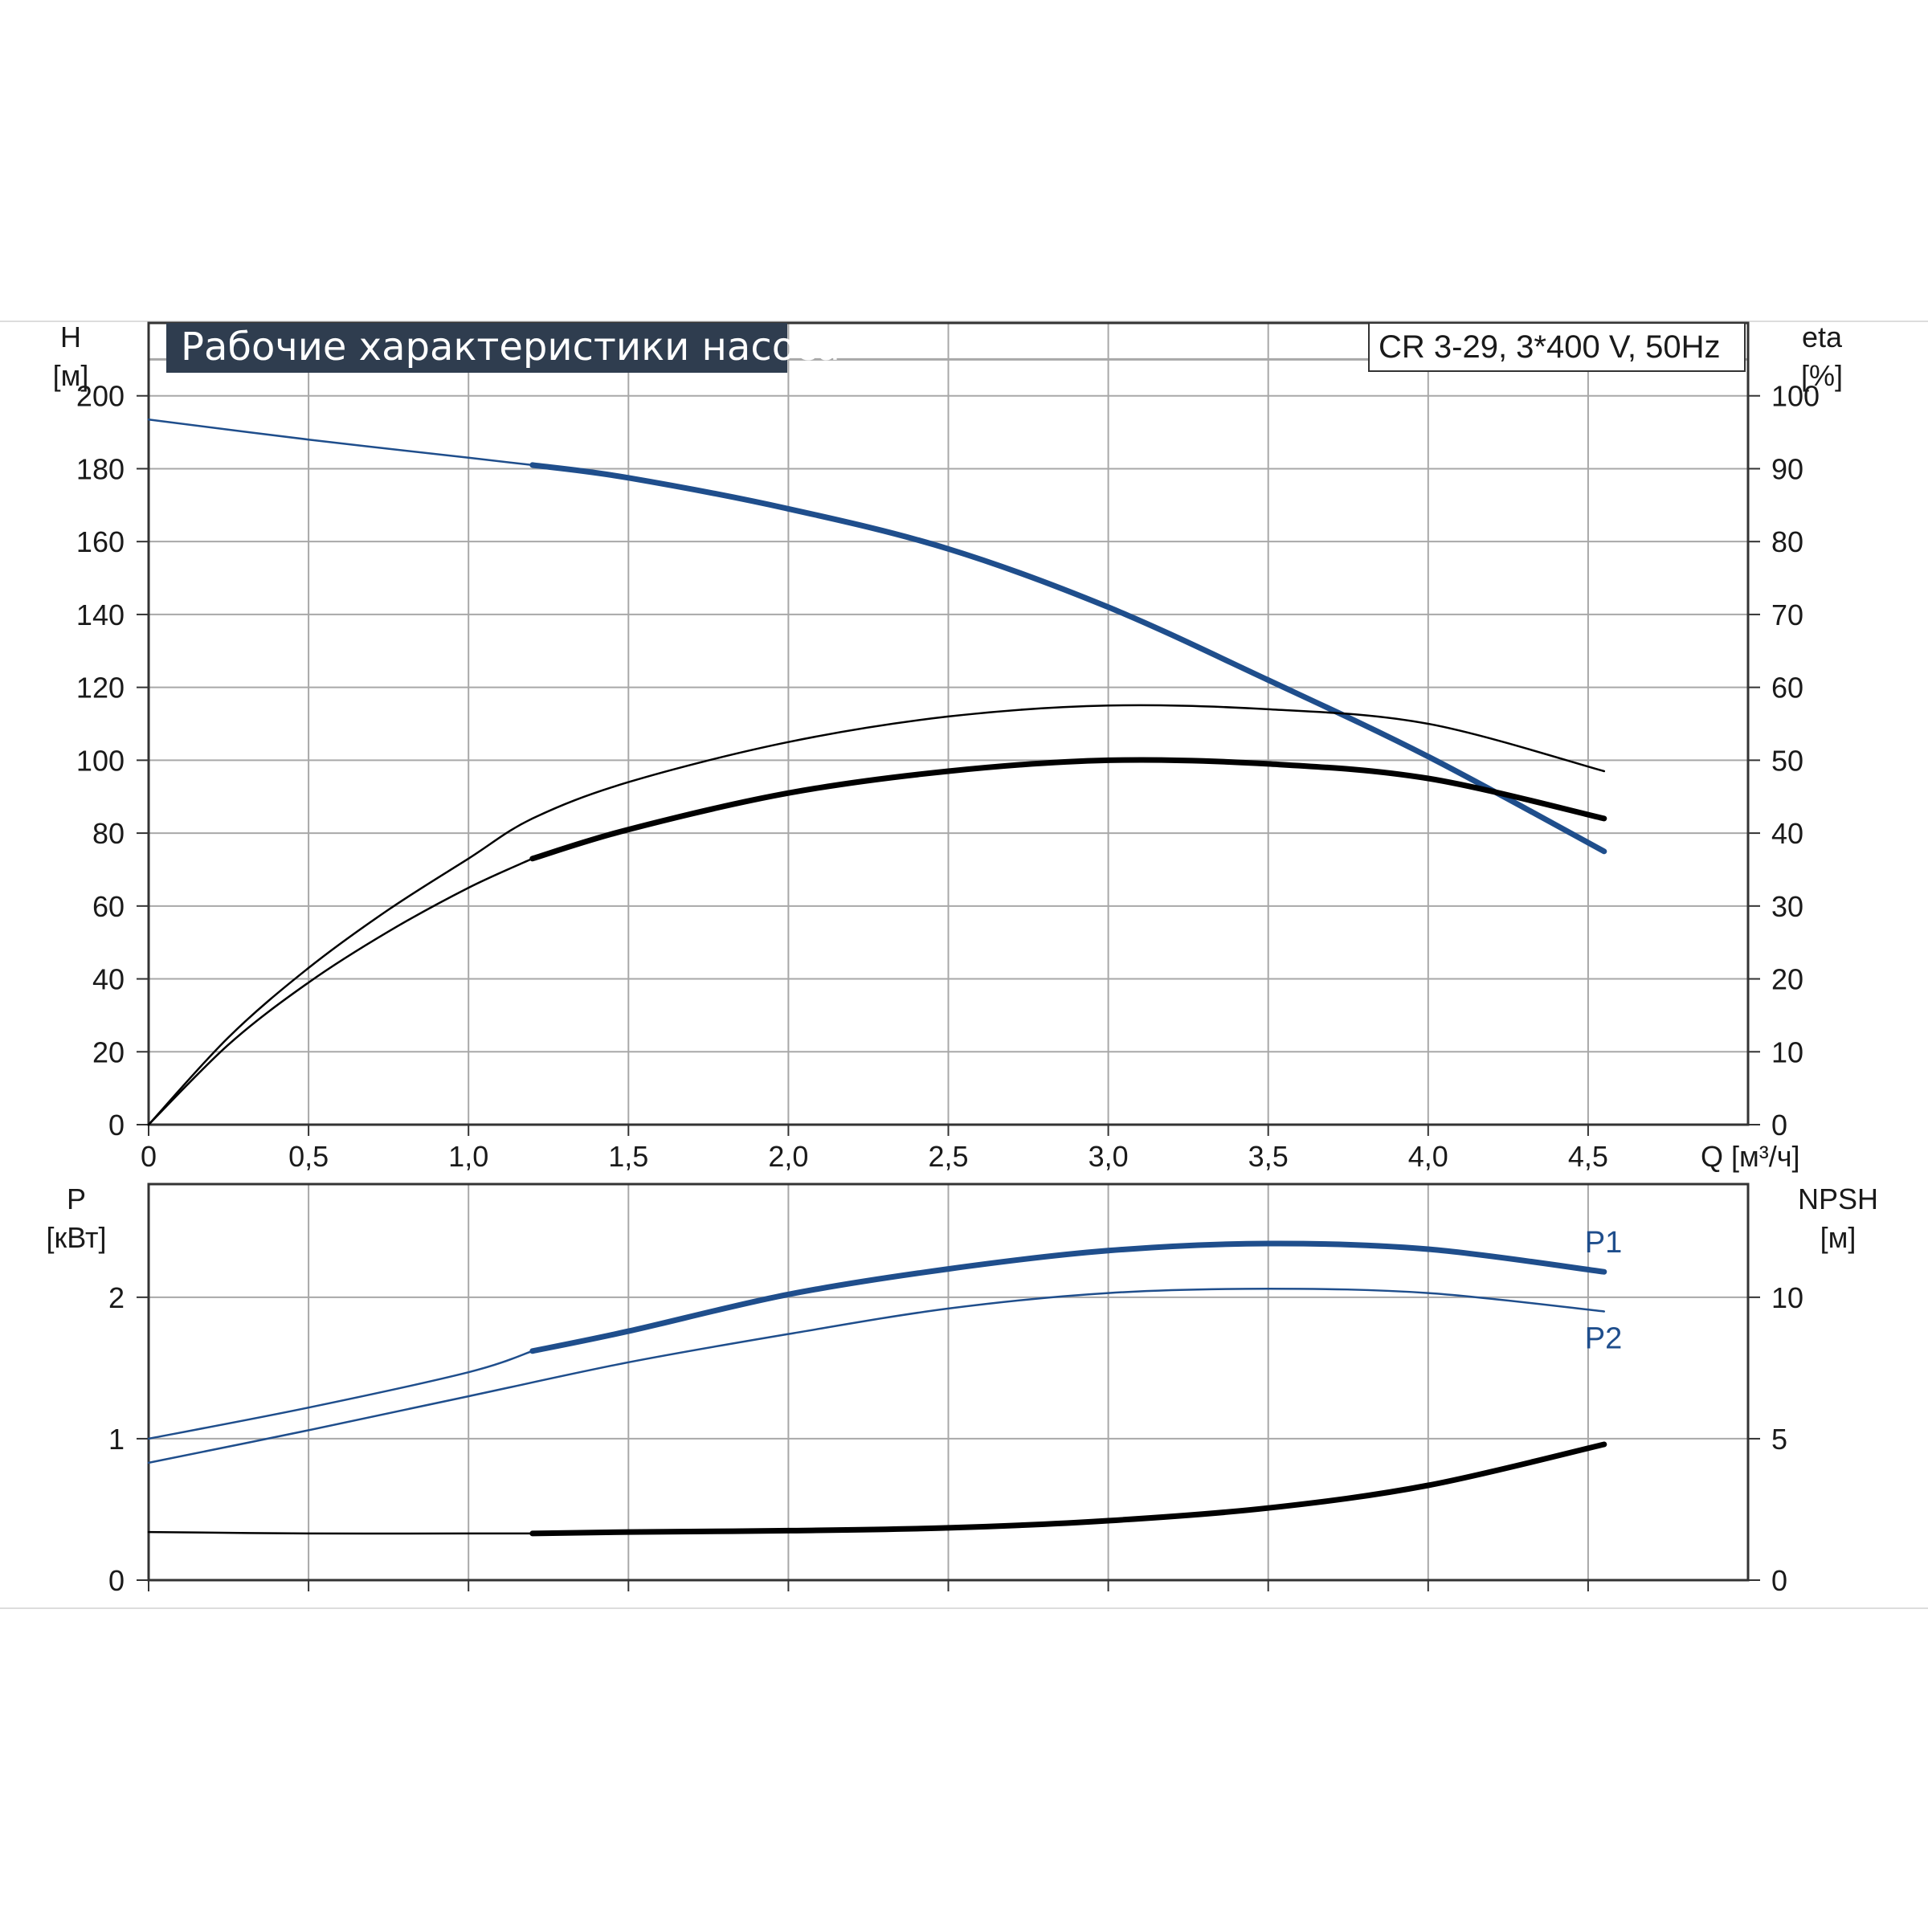 This screenshot has width=1928, height=1932. I want to click on npsh-tick-label: 0, so click(1779, 1580).